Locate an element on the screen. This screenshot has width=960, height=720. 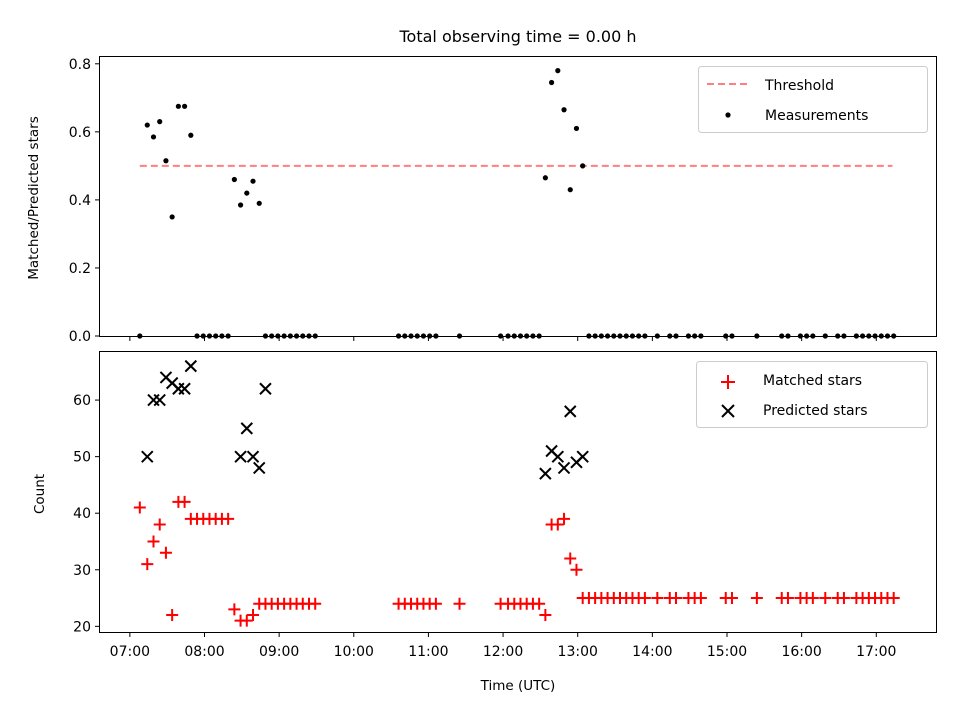
bottom-y-tick-label: 40 is located at coordinates (82, 514).